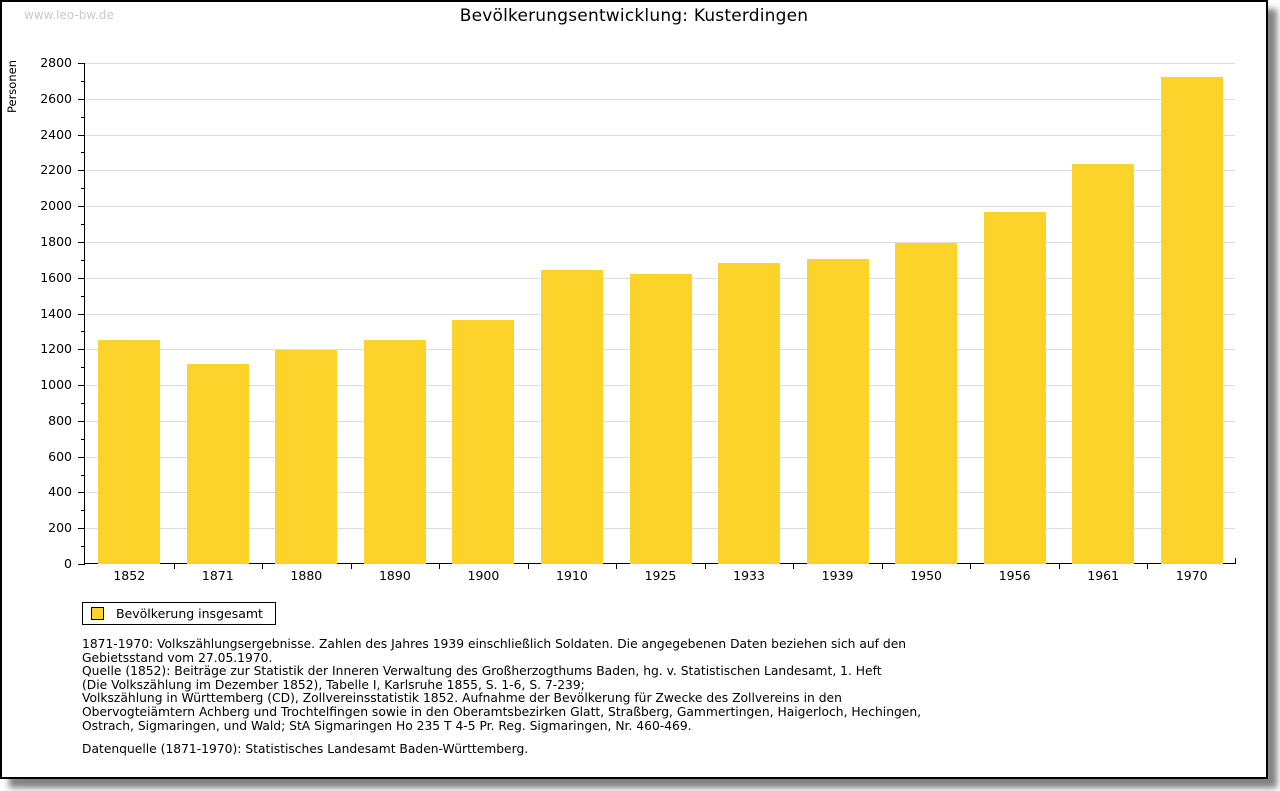 This screenshot has width=1280, height=791. What do you see at coordinates (56, 241) in the screenshot?
I see `y-tick-label: 1800` at bounding box center [56, 241].